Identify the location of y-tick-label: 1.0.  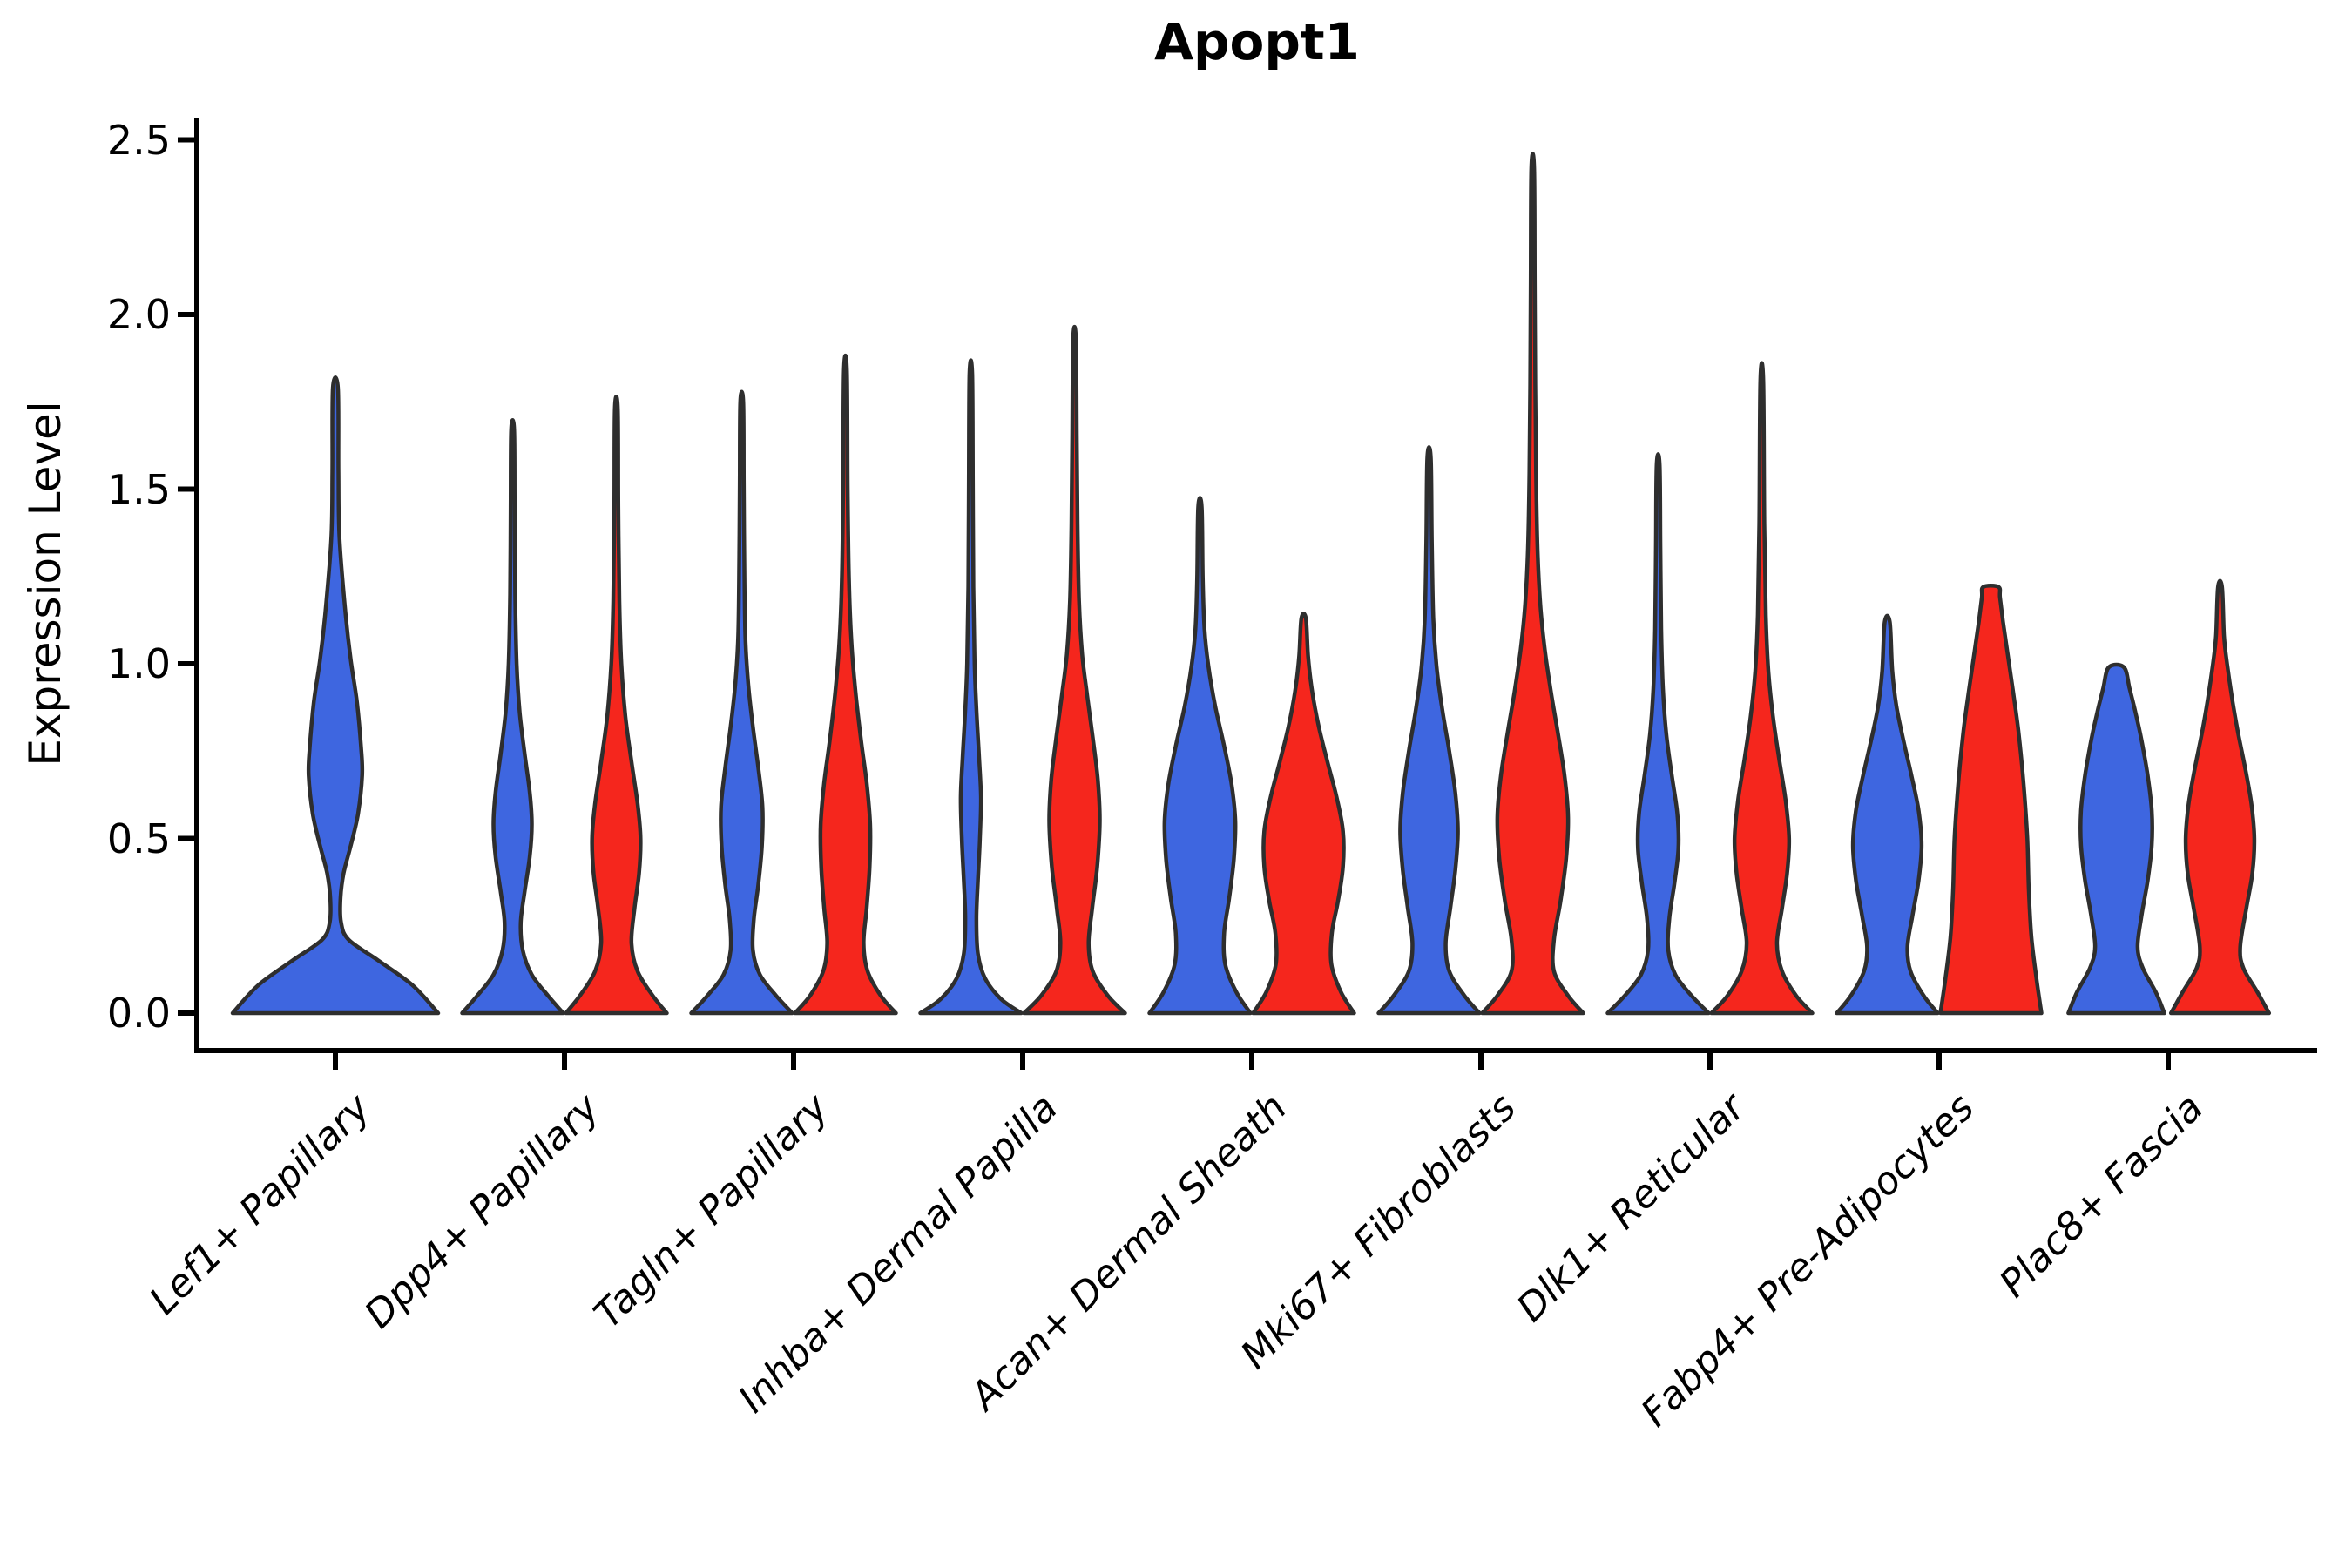
(138, 663).